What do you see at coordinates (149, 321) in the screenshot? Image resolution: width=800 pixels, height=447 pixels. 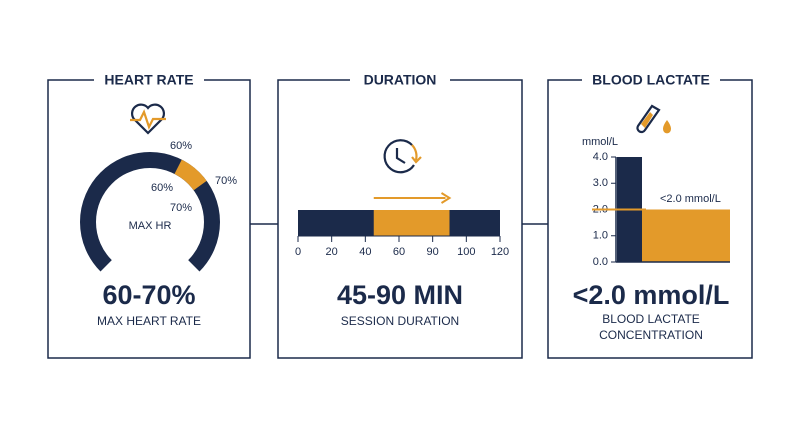 I see `caption: MAX HEART RATE` at bounding box center [149, 321].